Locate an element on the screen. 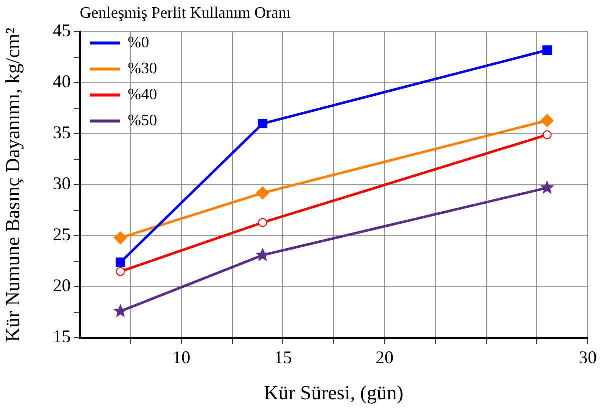  x-tick-label: 30 is located at coordinates (588, 358).